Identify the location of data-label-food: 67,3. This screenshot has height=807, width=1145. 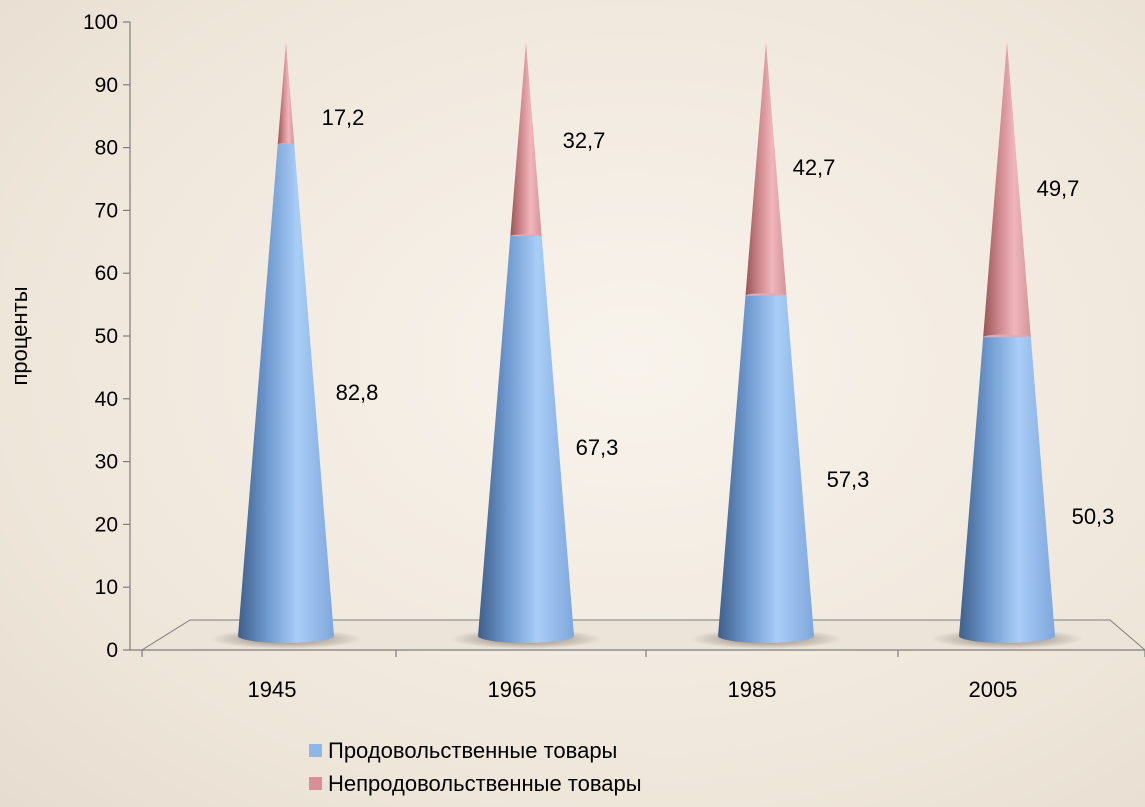
(597, 447).